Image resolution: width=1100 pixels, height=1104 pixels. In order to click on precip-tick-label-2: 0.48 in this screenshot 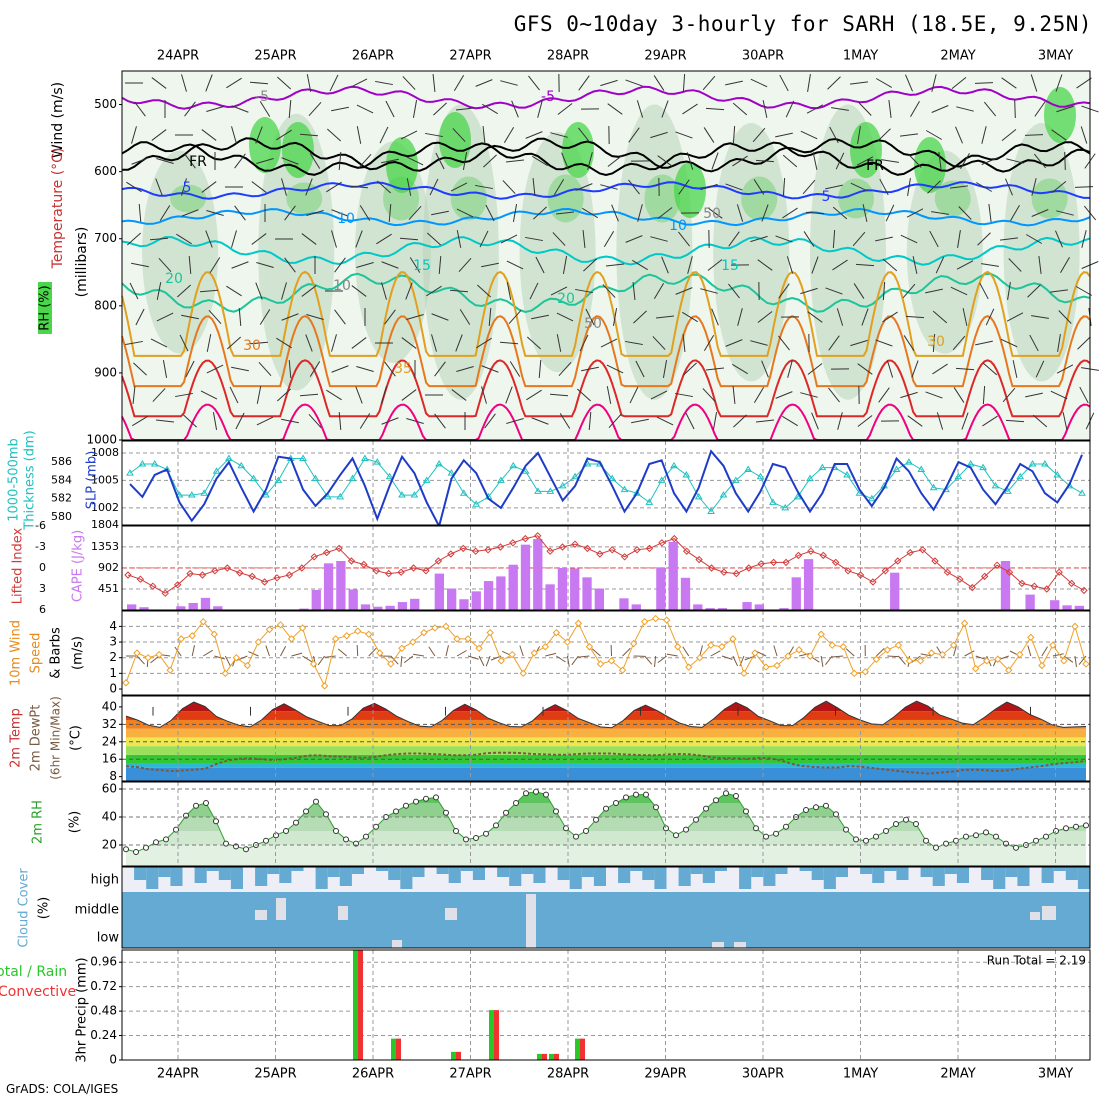, I will do `click(103, 1011)`.